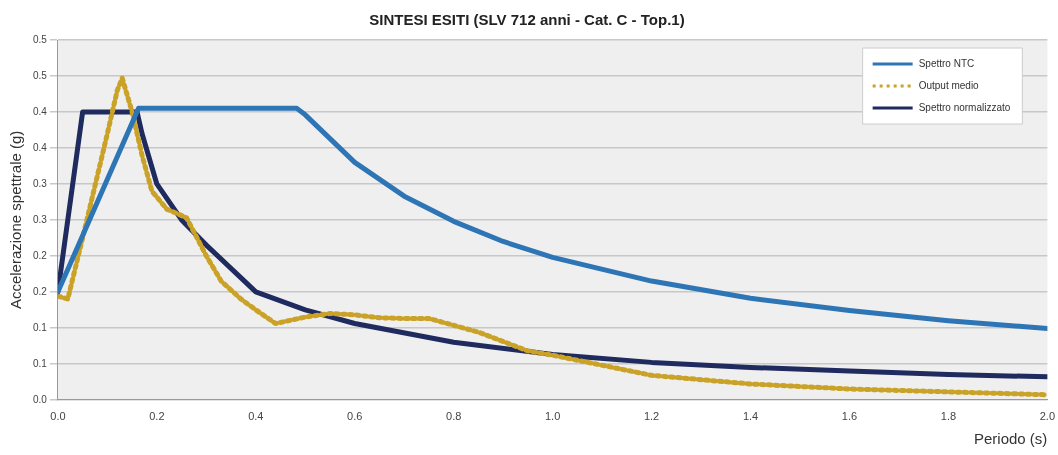  I want to click on x-tick-label: 2.0, so click(1047, 416).